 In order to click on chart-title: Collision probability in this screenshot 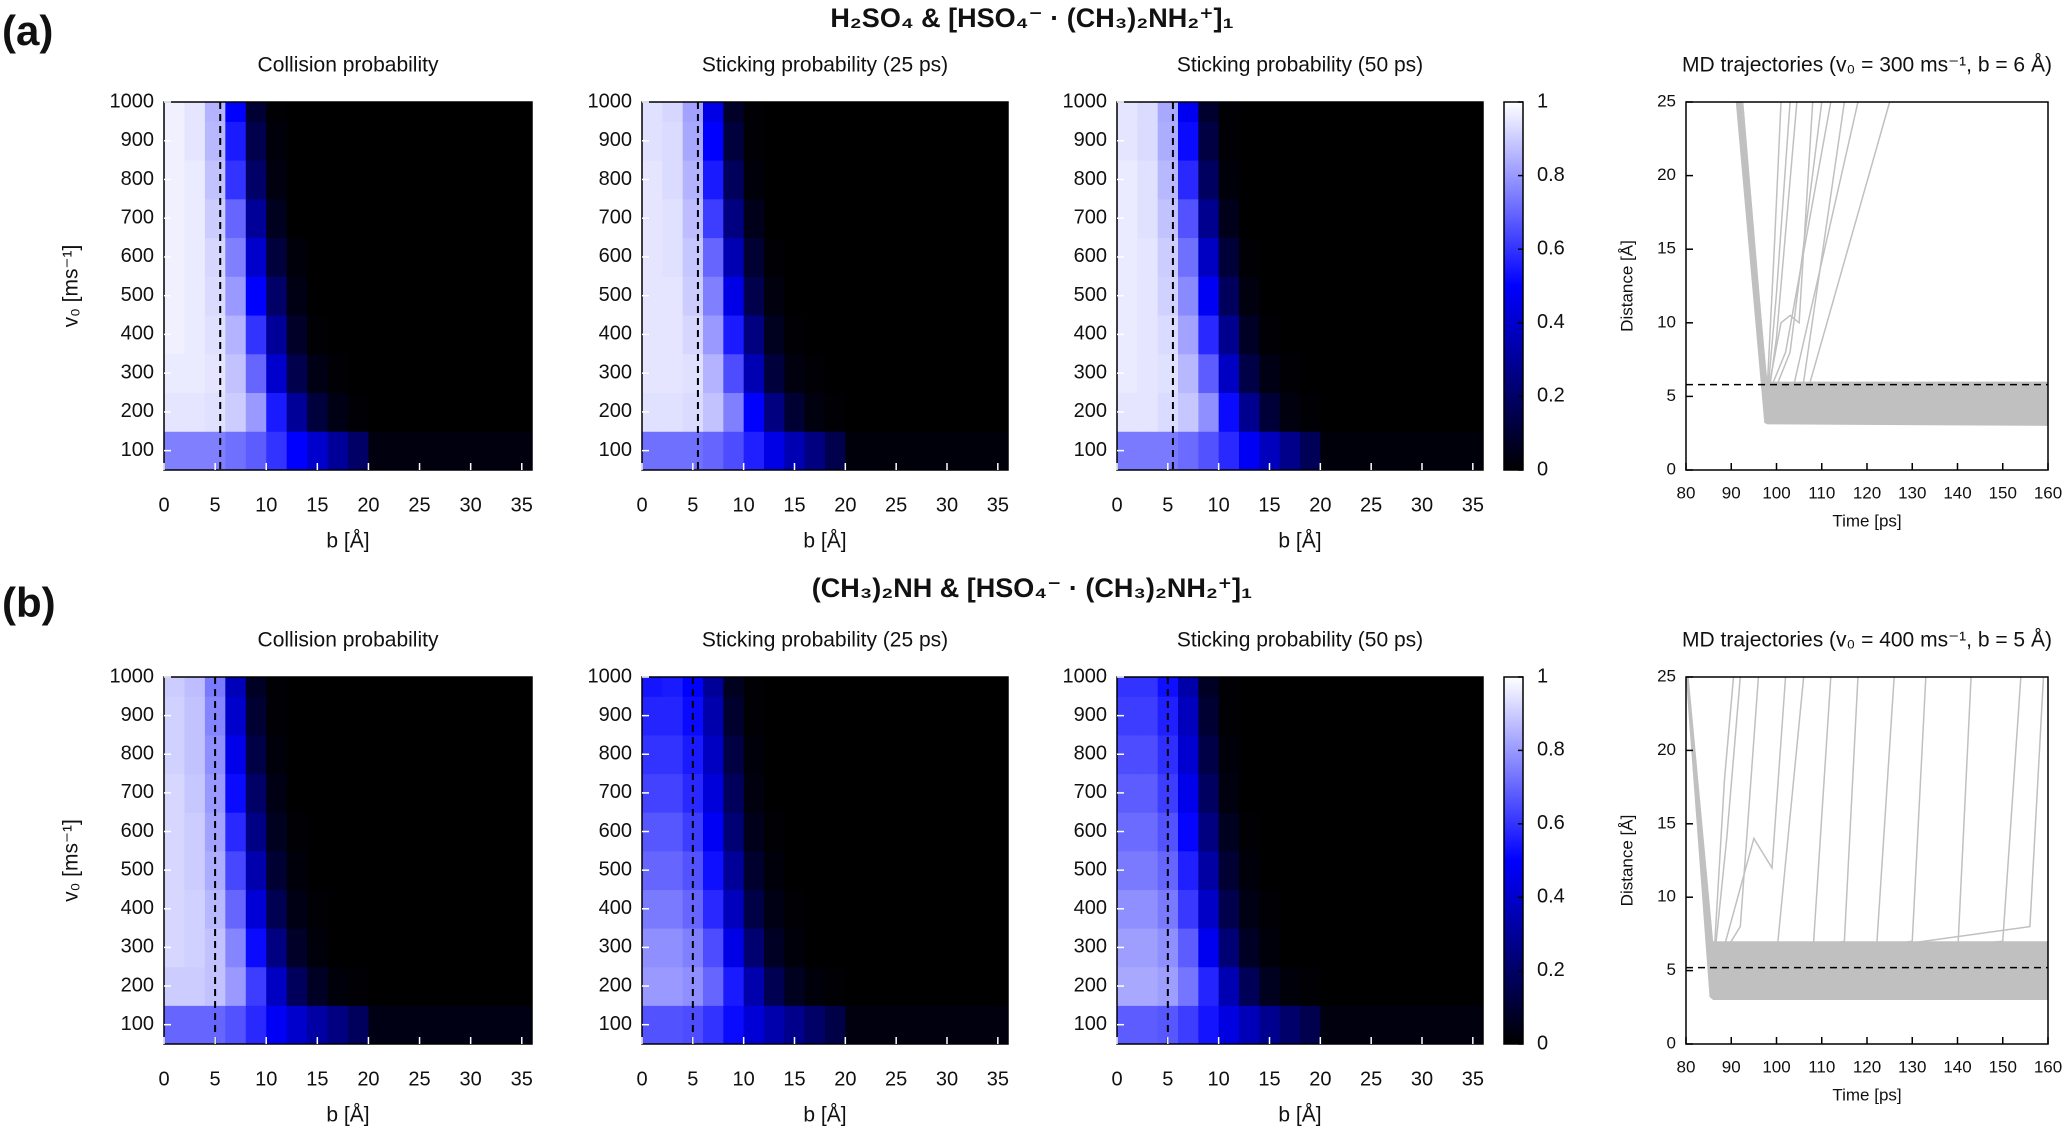, I will do `click(348, 65)`.